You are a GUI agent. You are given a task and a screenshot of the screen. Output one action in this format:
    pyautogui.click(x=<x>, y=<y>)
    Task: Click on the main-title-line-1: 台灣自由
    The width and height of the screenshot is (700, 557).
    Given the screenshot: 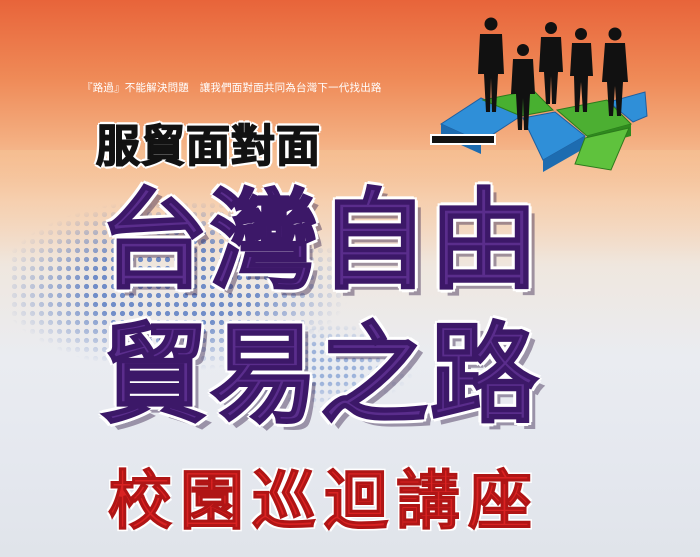 What is the action you would take?
    pyautogui.click(x=320, y=241)
    